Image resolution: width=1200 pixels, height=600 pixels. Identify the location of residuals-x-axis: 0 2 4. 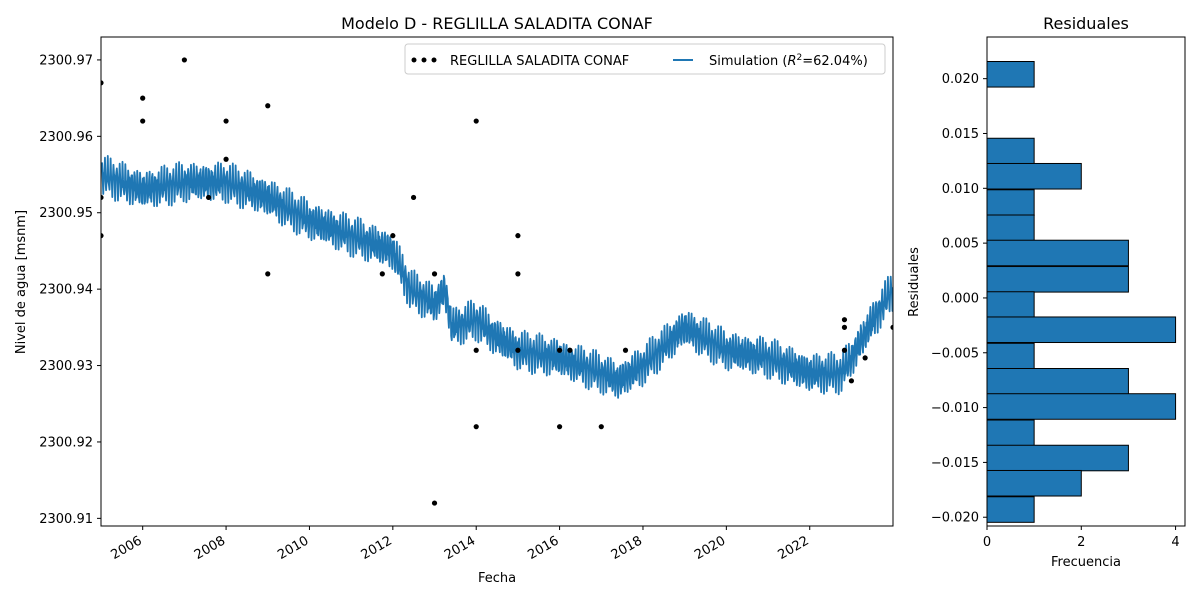
(1081, 538).